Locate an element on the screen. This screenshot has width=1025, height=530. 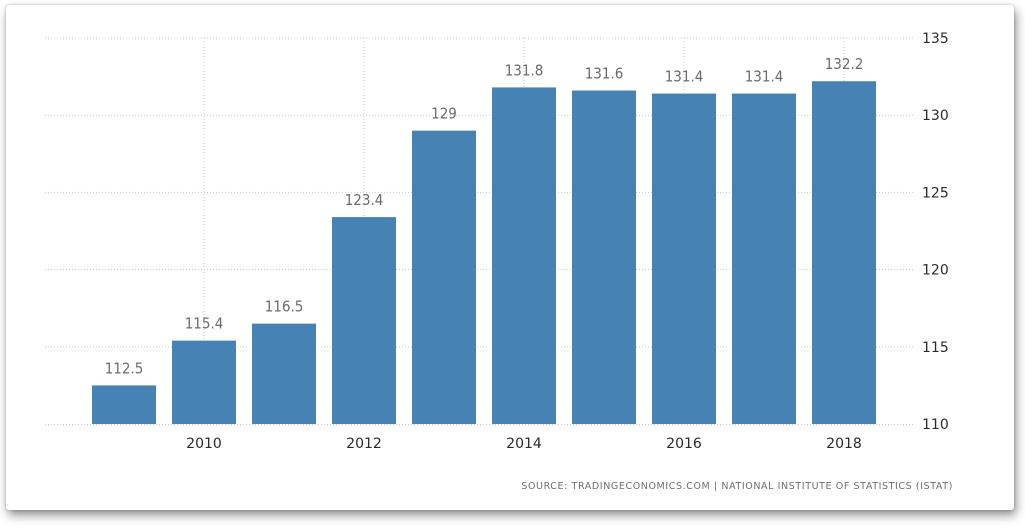
x-axis-ticks: 2010 2012 2014 2016 2018 is located at coordinates (524, 444).